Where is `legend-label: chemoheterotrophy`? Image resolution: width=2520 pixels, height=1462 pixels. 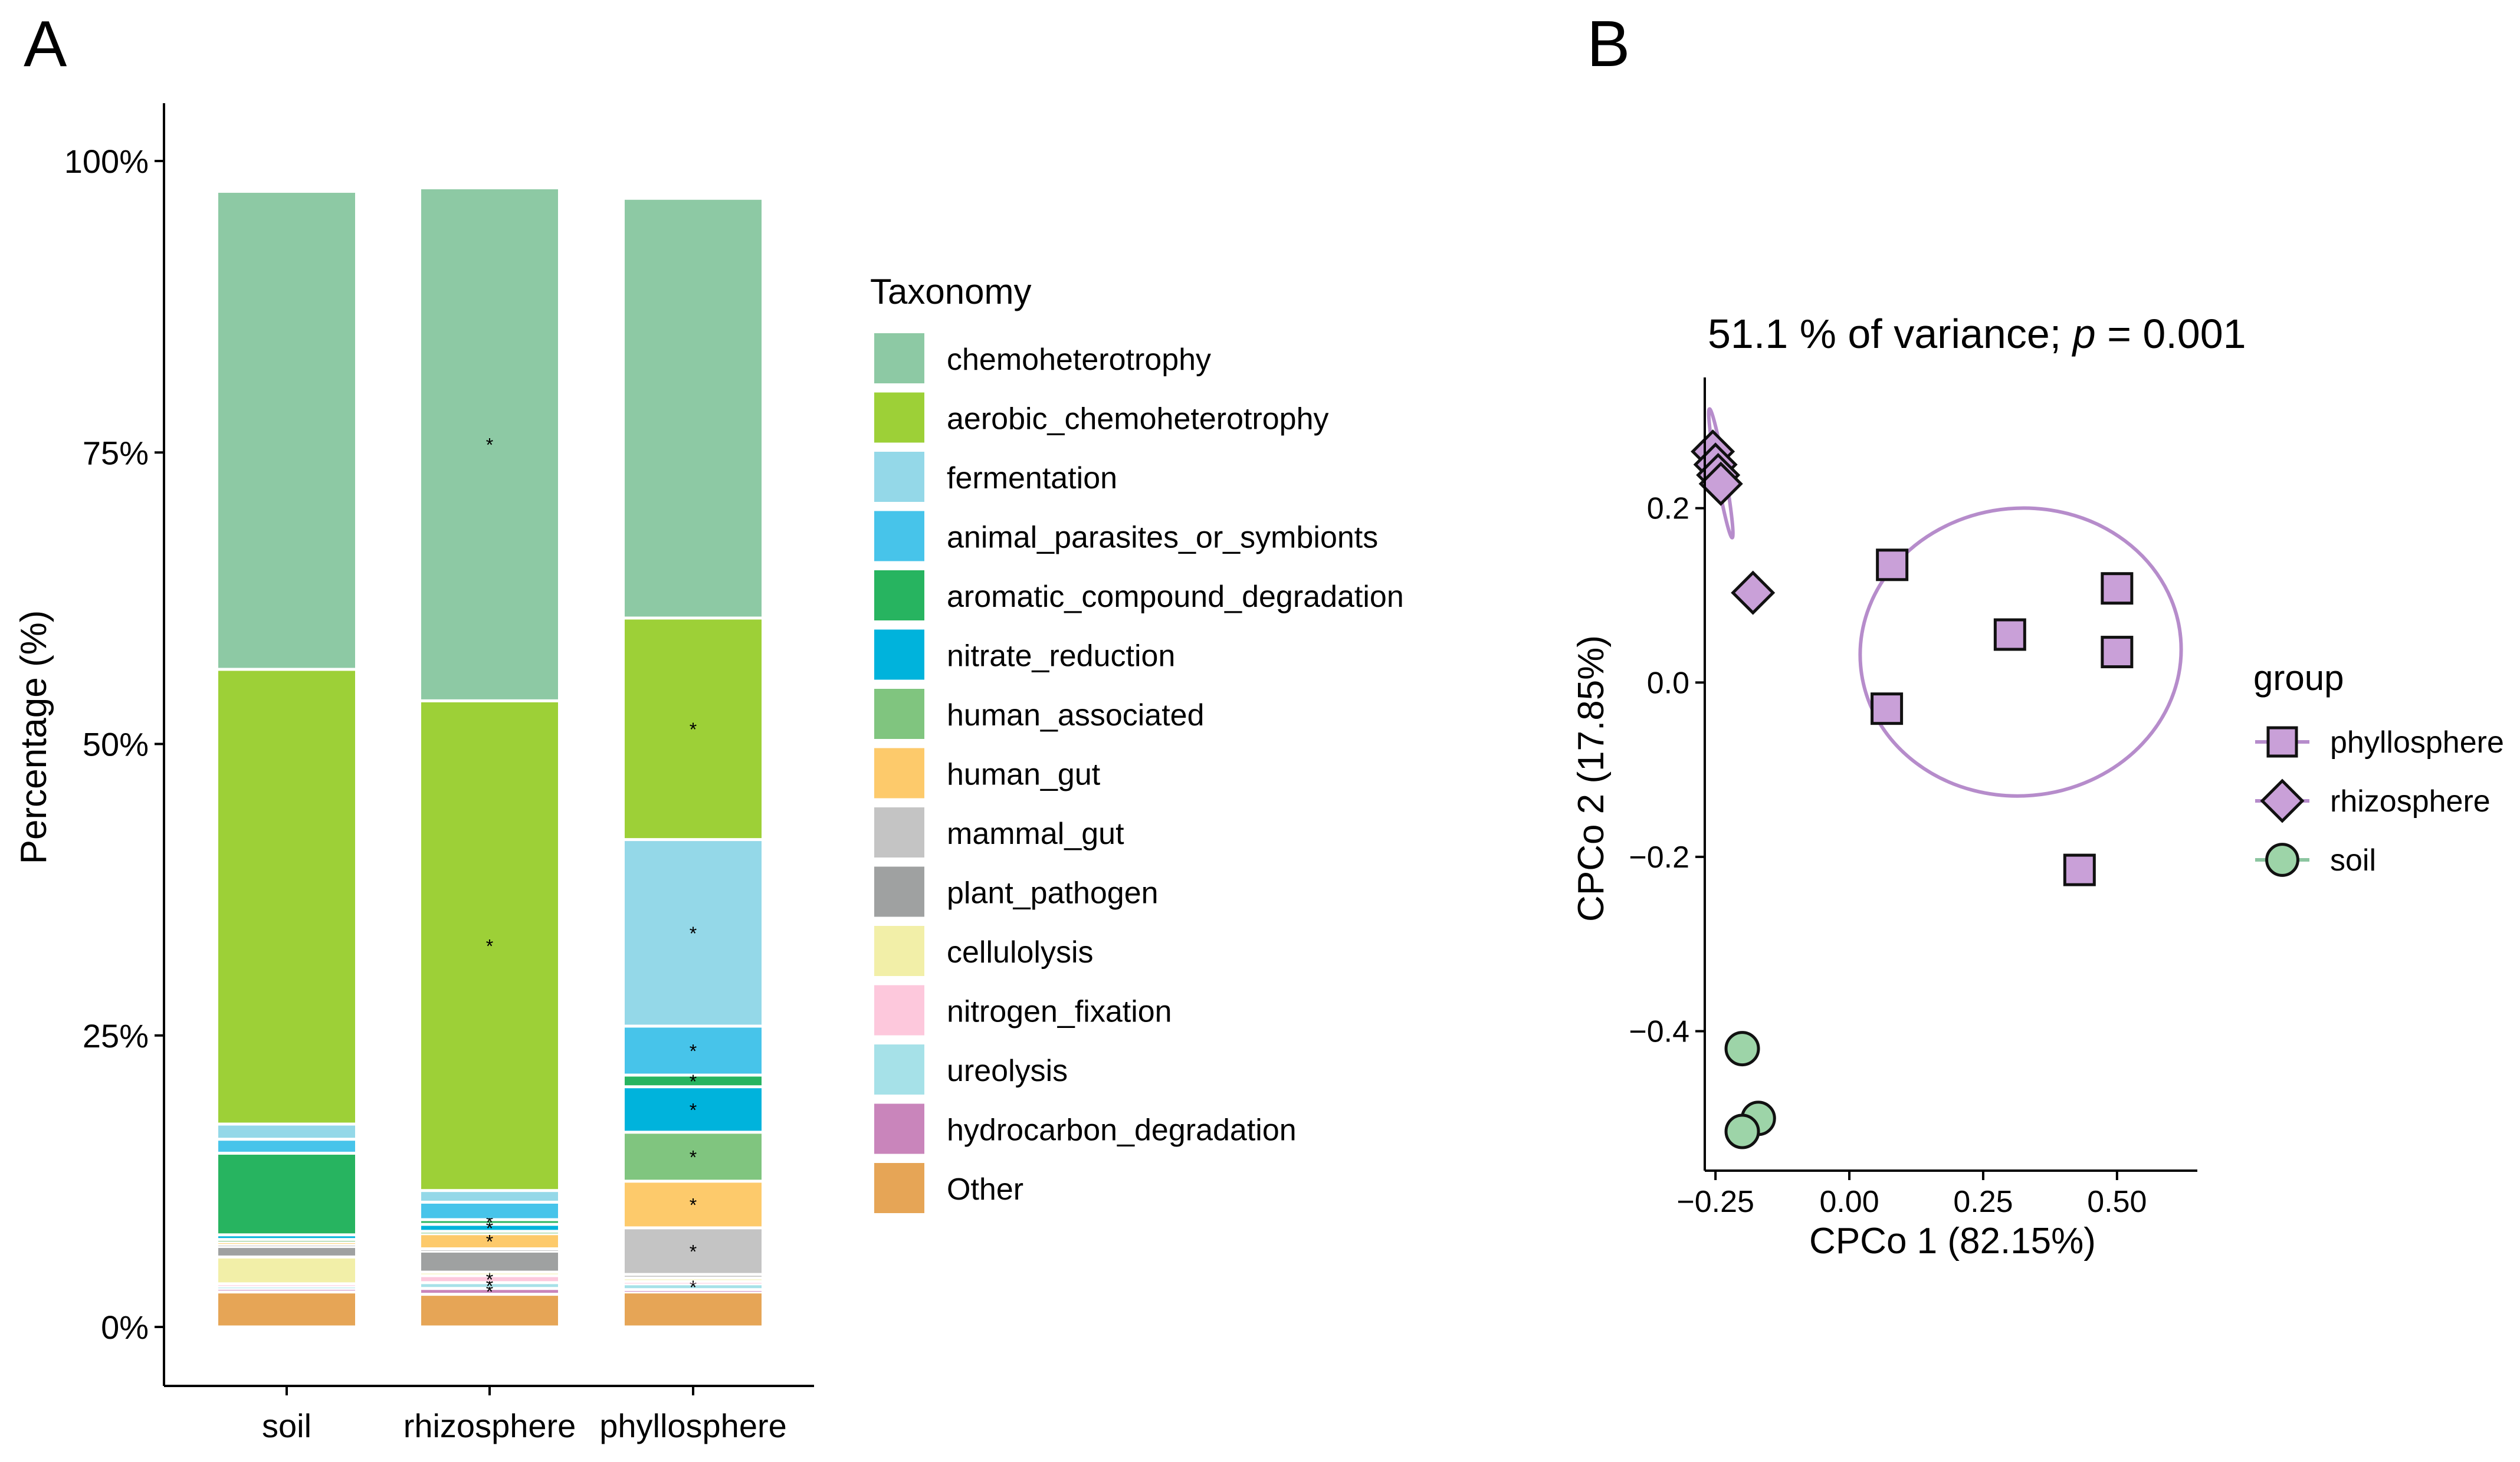 legend-label: chemoheterotrophy is located at coordinates (1079, 360).